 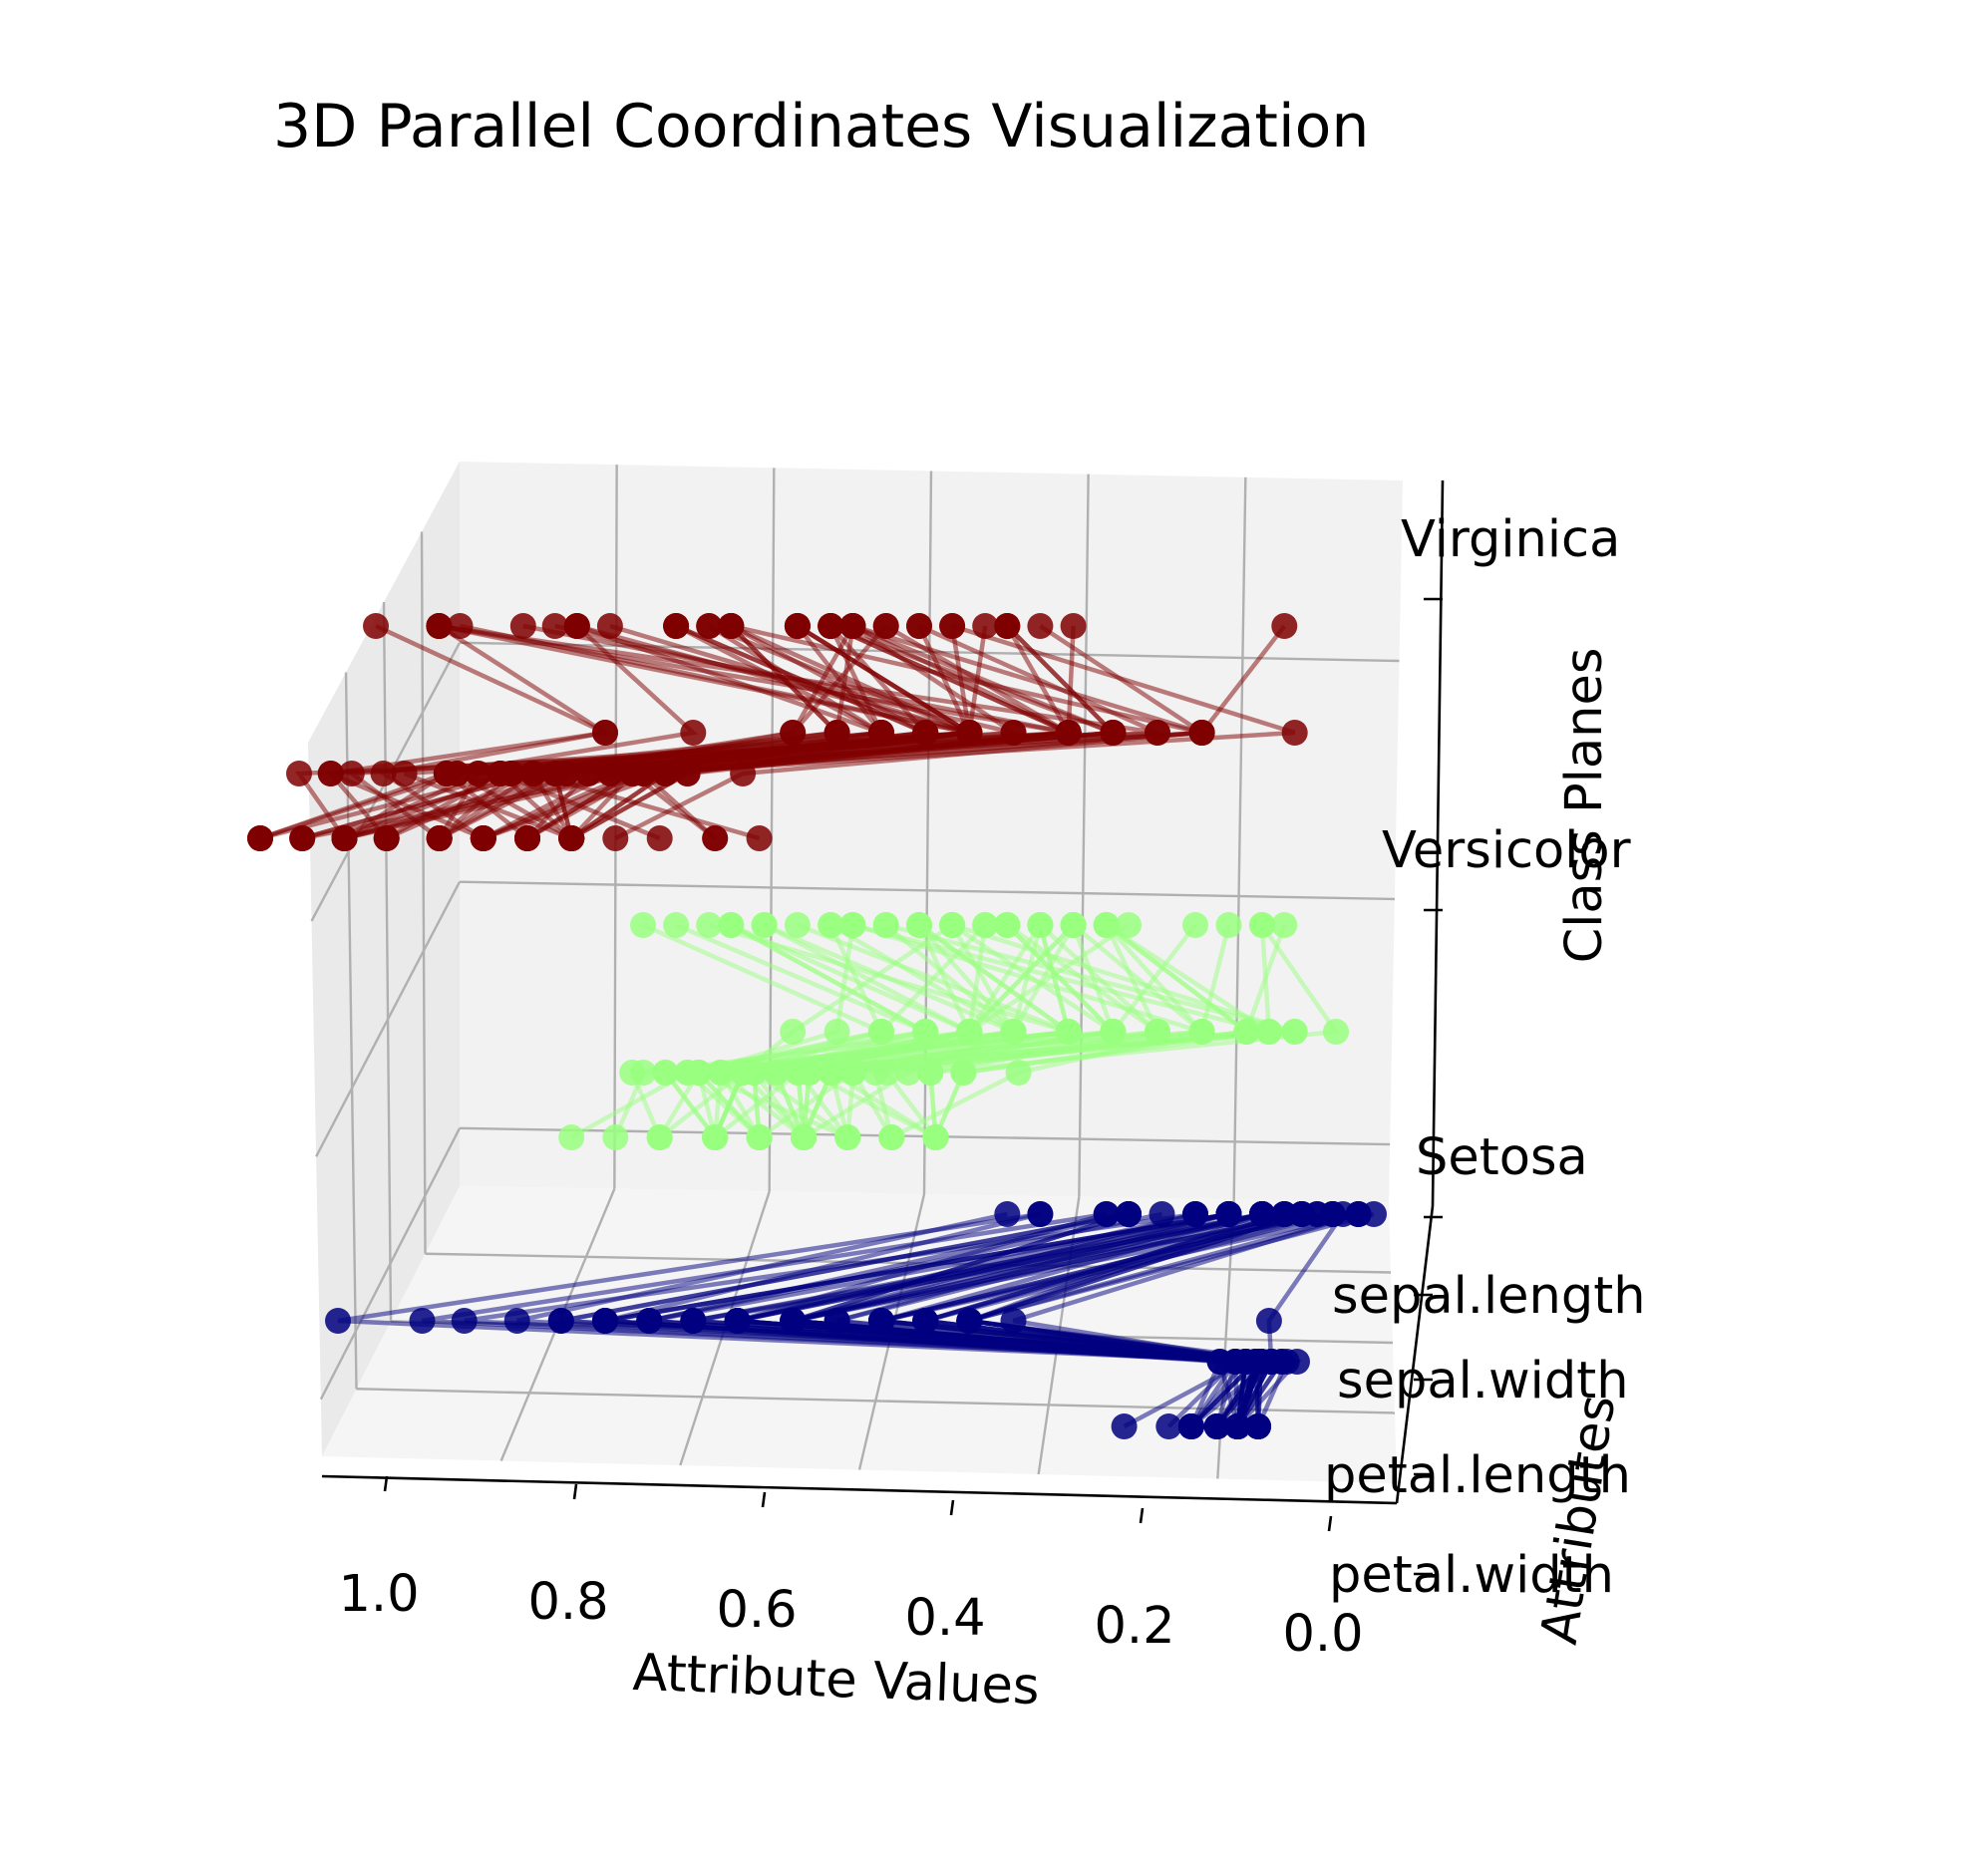 I want to click on class-plane-tick-label: Setosa, so click(x=1502, y=1158).